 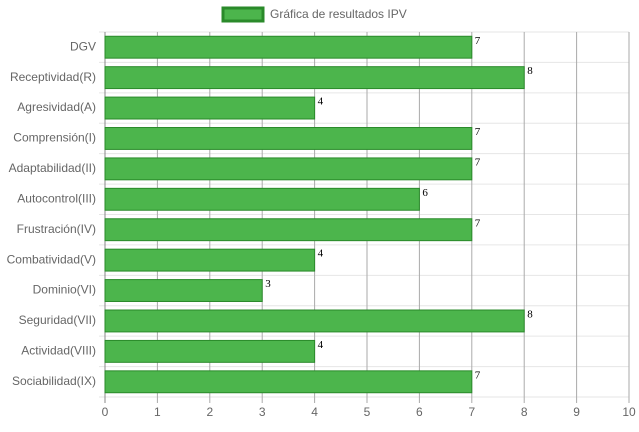 What do you see at coordinates (243, 14) in the screenshot?
I see `legend-swatch` at bounding box center [243, 14].